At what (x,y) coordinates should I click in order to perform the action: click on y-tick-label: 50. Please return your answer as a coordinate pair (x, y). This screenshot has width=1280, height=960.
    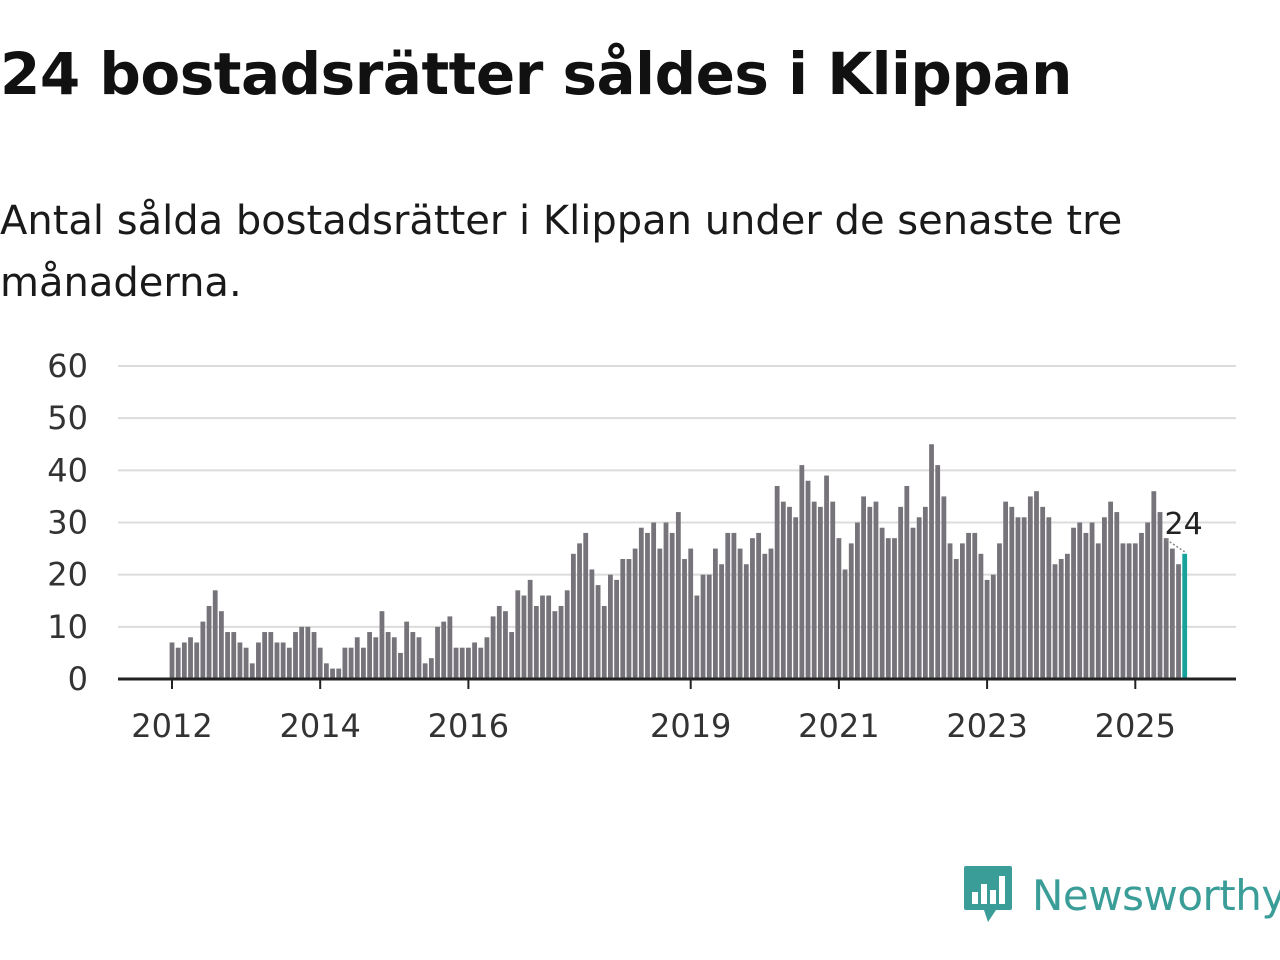
    Looking at the image, I should click on (67, 418).